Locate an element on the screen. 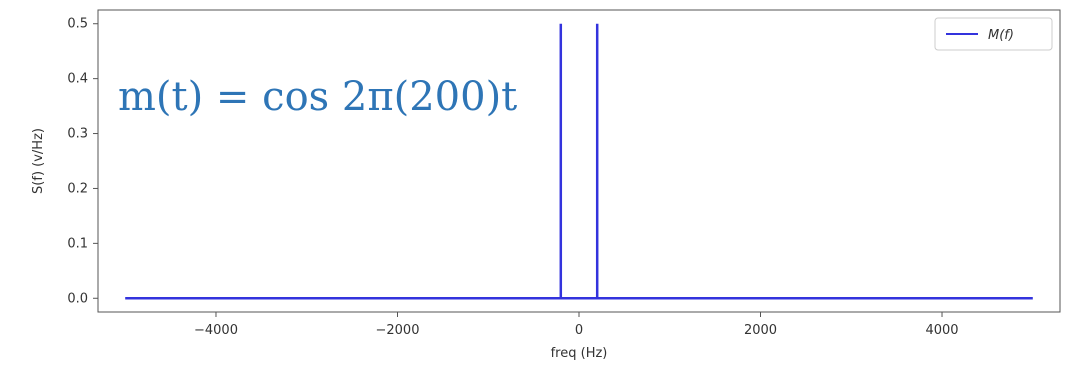 The image size is (1068, 372). x-tick-label: −2000 is located at coordinates (397, 330).